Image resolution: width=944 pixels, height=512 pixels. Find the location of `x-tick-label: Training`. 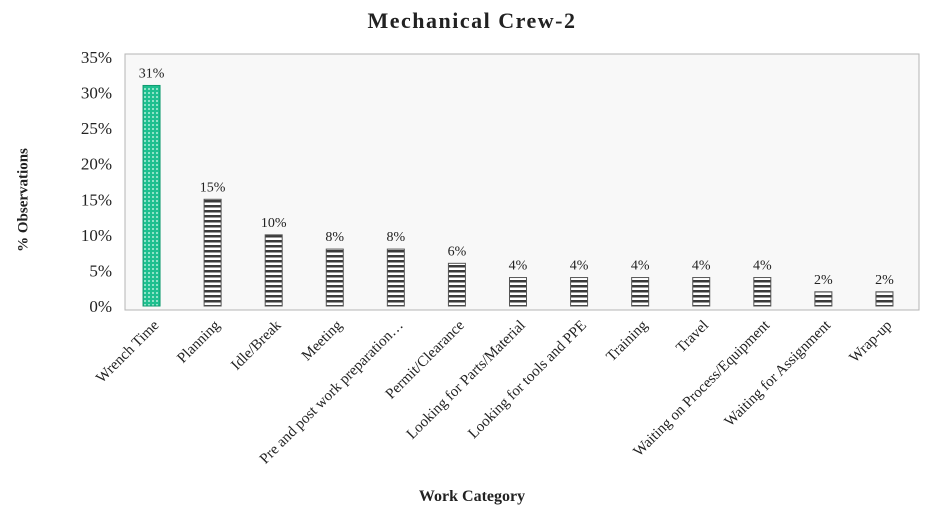

x-tick-label: Training is located at coordinates (628, 341).